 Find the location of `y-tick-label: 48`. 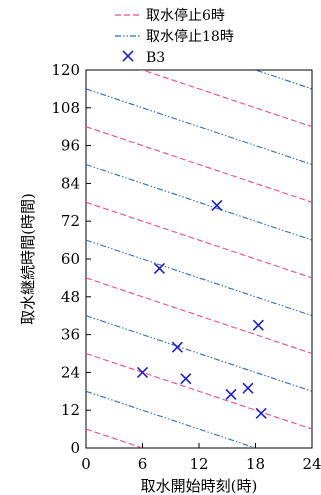

y-tick-label: 48 is located at coordinates (70, 297).